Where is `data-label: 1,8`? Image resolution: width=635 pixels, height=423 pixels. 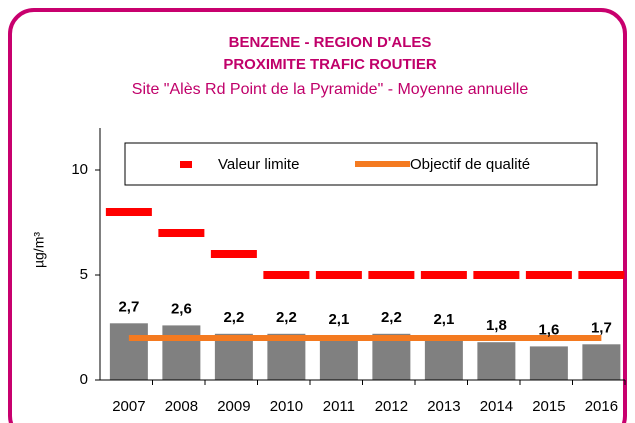 data-label: 1,8 is located at coordinates (496, 325).